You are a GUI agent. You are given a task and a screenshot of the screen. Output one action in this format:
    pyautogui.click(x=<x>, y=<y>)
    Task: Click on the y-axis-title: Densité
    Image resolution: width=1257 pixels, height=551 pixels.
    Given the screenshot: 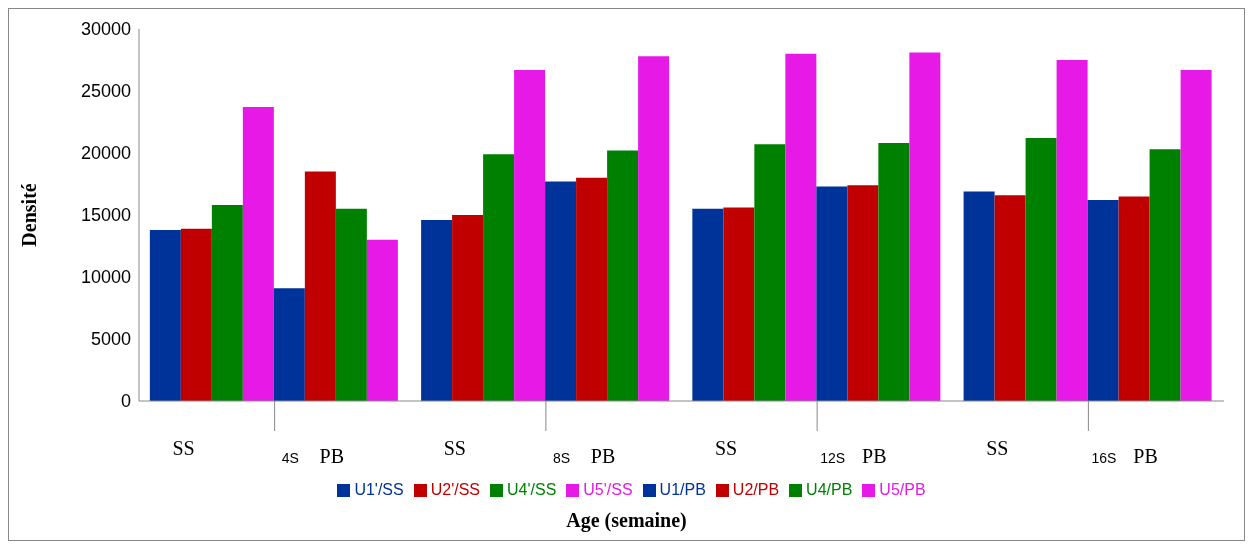 What is the action you would take?
    pyautogui.click(x=29, y=215)
    